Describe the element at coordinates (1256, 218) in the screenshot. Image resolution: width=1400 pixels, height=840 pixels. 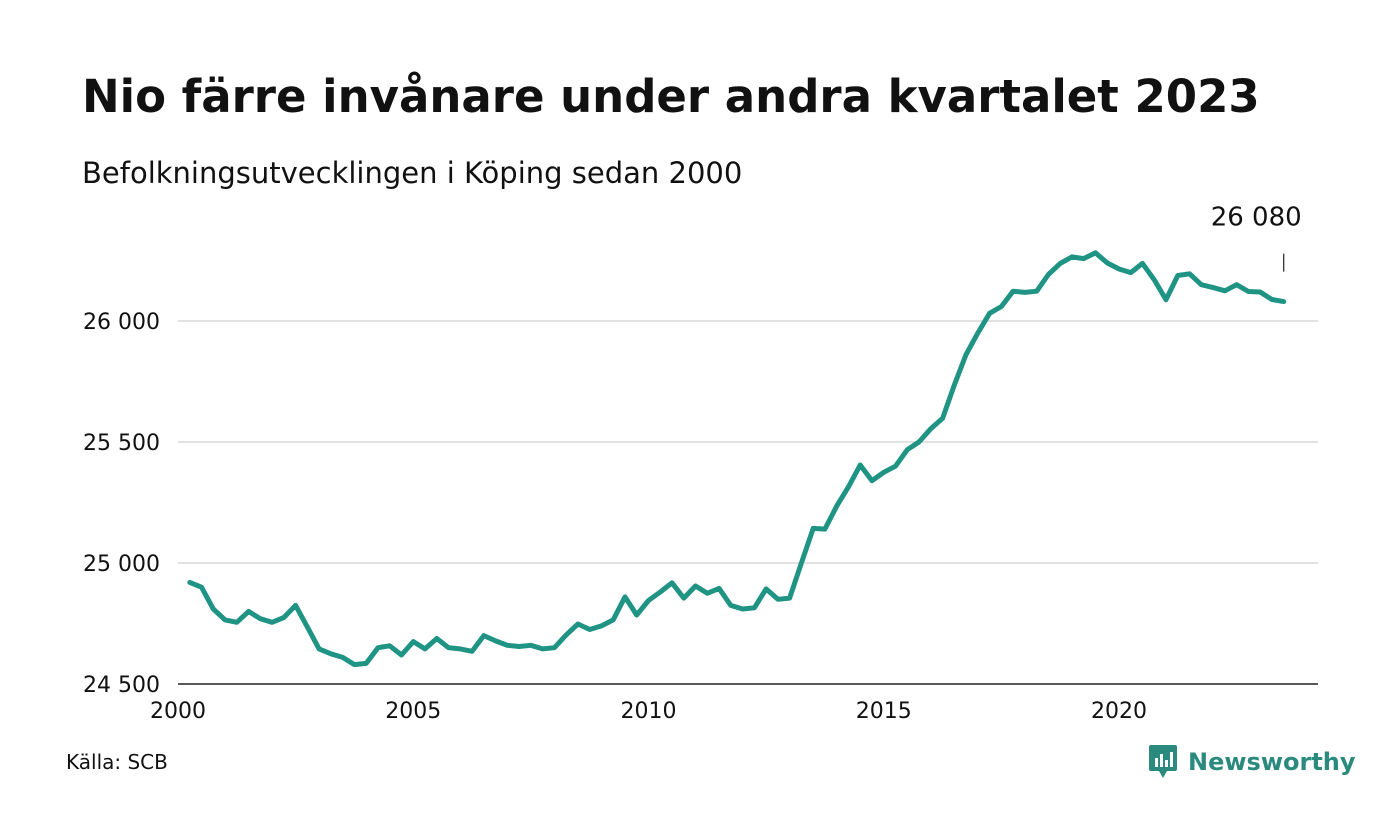
I see `last-value-label: 26 080` at that location.